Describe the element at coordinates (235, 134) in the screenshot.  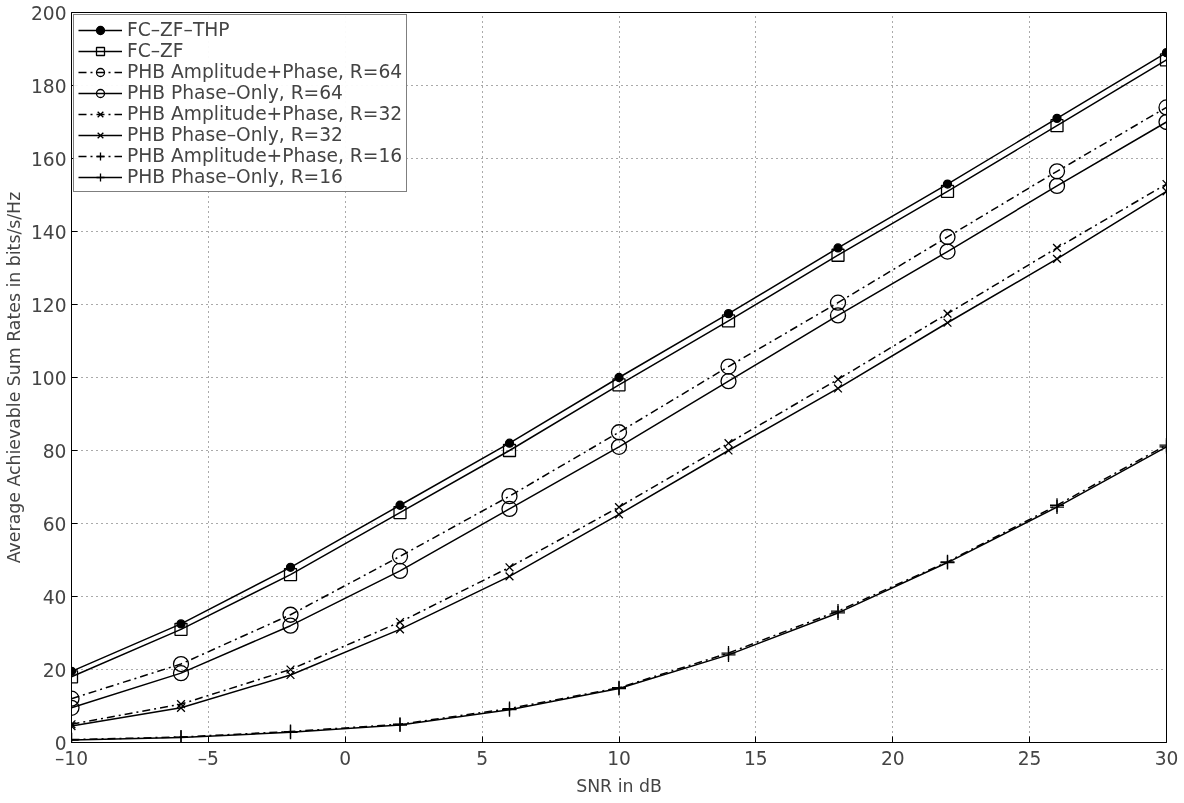
I see `legend-label: PHB Phase–Only, R=32` at that location.